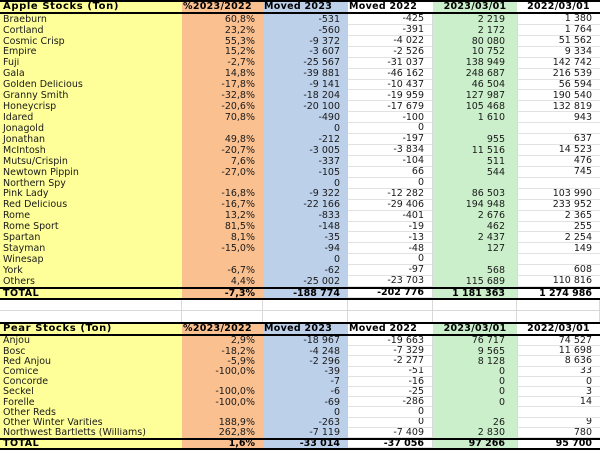  What do you see at coordinates (475, 361) in the screenshot?
I see `value-cell: 8 128` at bounding box center [475, 361].